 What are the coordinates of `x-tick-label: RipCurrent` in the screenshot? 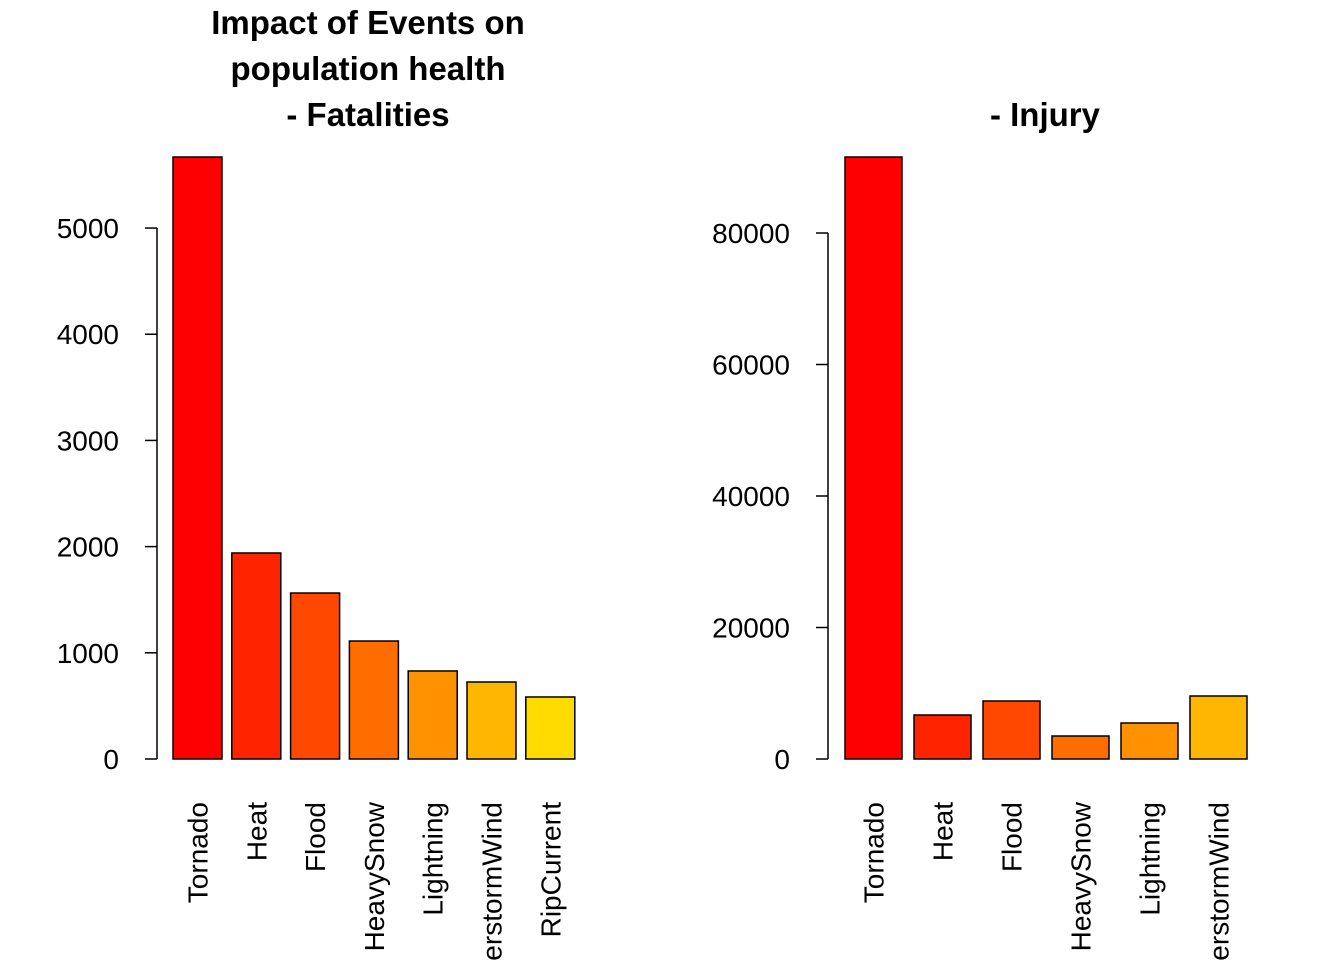 It's located at (550, 870).